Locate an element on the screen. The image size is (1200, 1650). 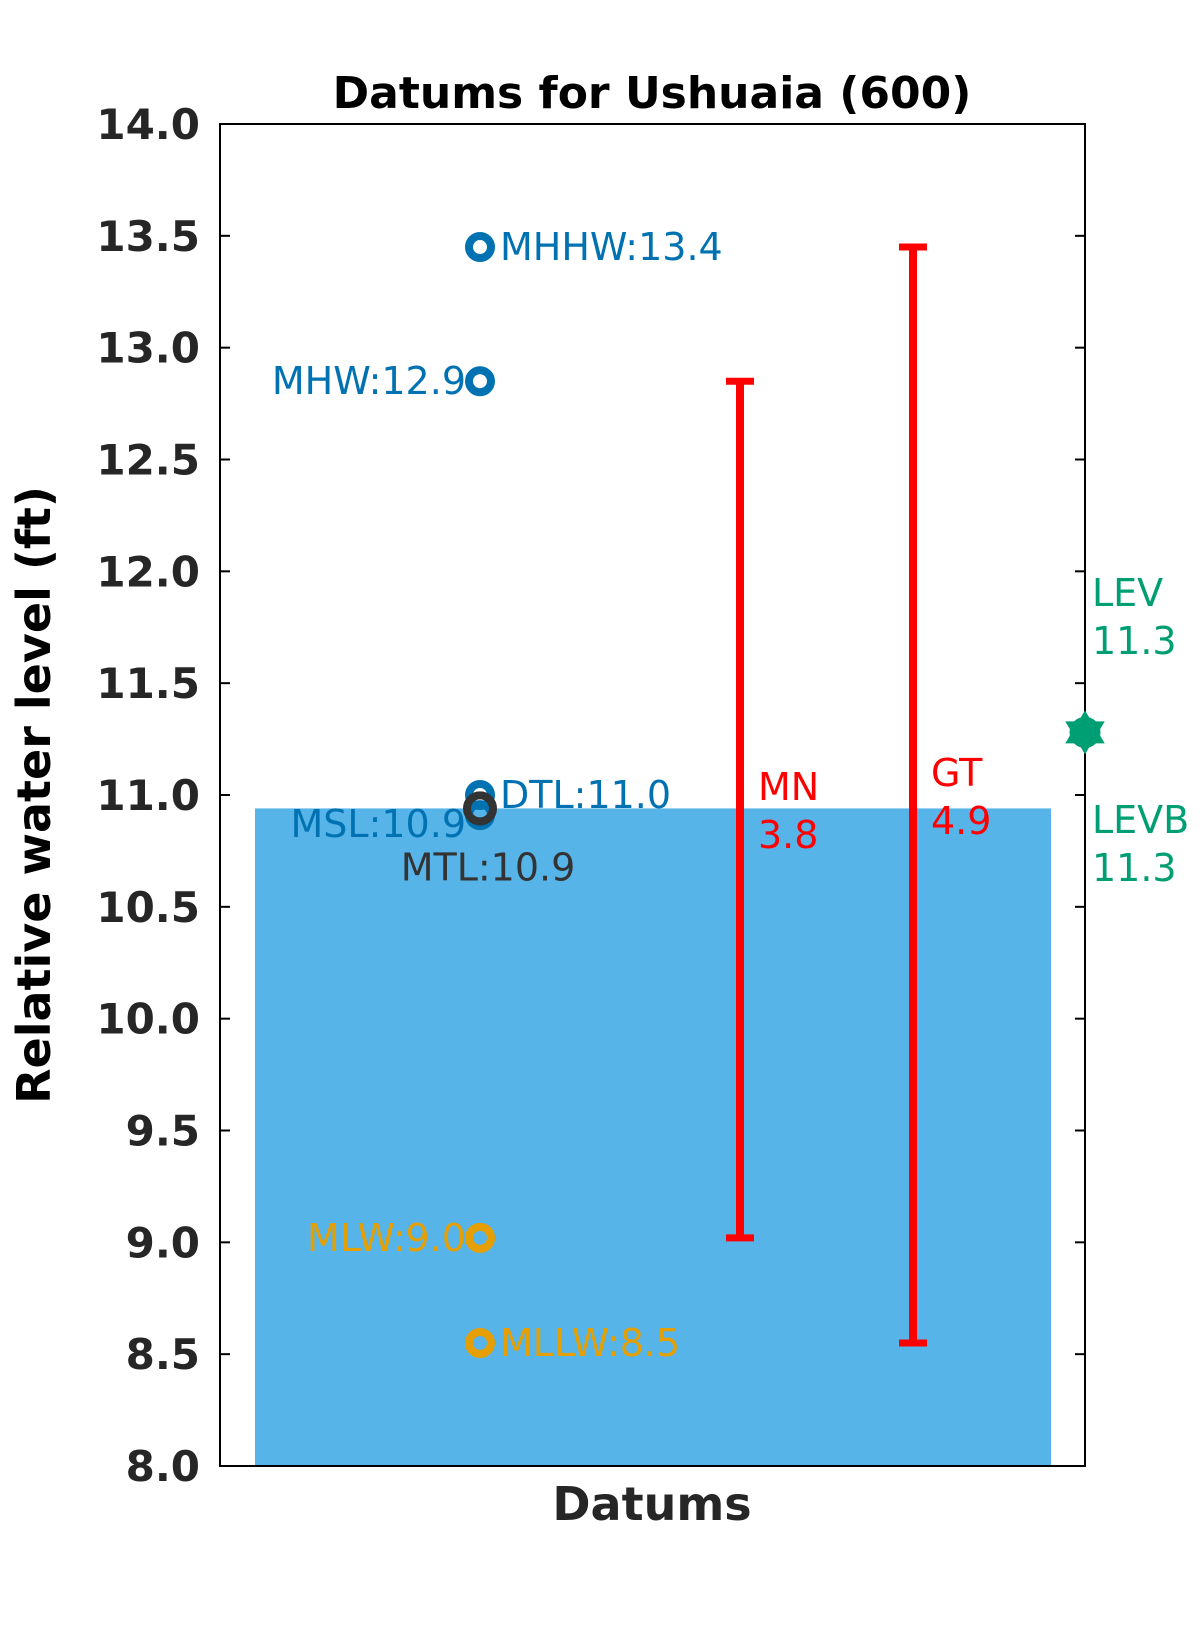
x-axis-label: Datums is located at coordinates (651, 1504).